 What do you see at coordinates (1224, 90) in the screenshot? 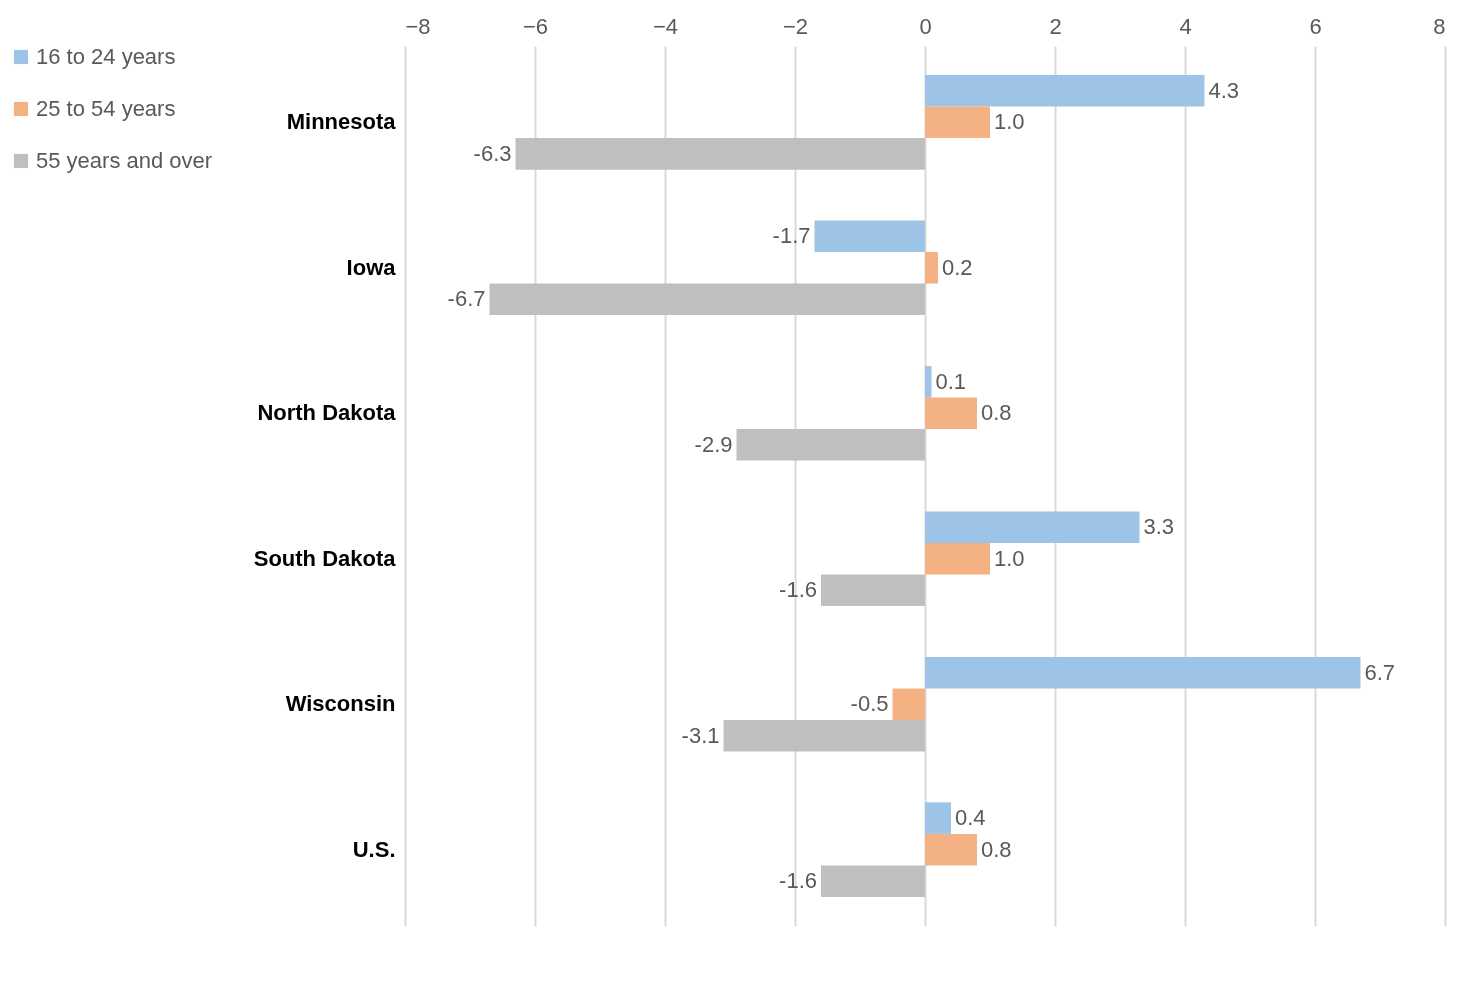
I see `data-label: 4.3` at bounding box center [1224, 90].